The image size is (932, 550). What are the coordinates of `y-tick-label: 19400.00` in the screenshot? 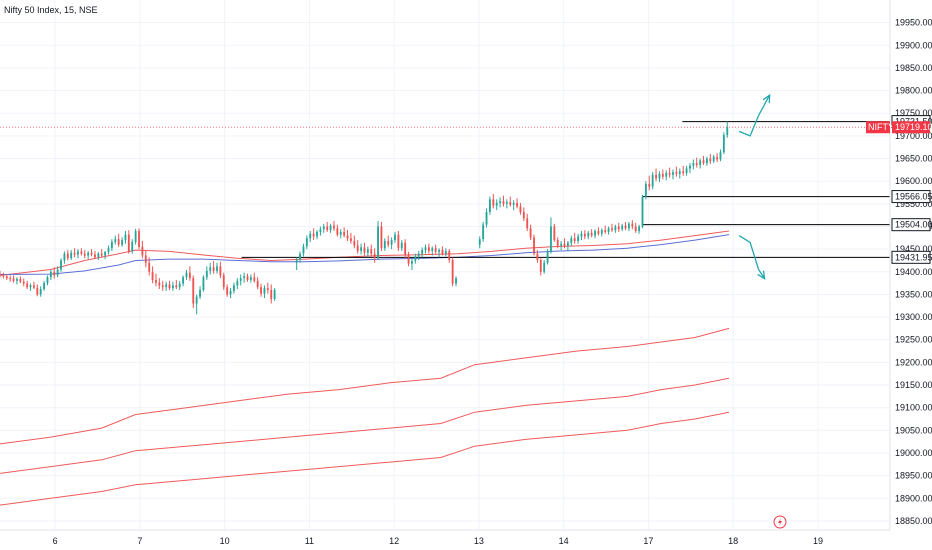 It's located at (913, 272).